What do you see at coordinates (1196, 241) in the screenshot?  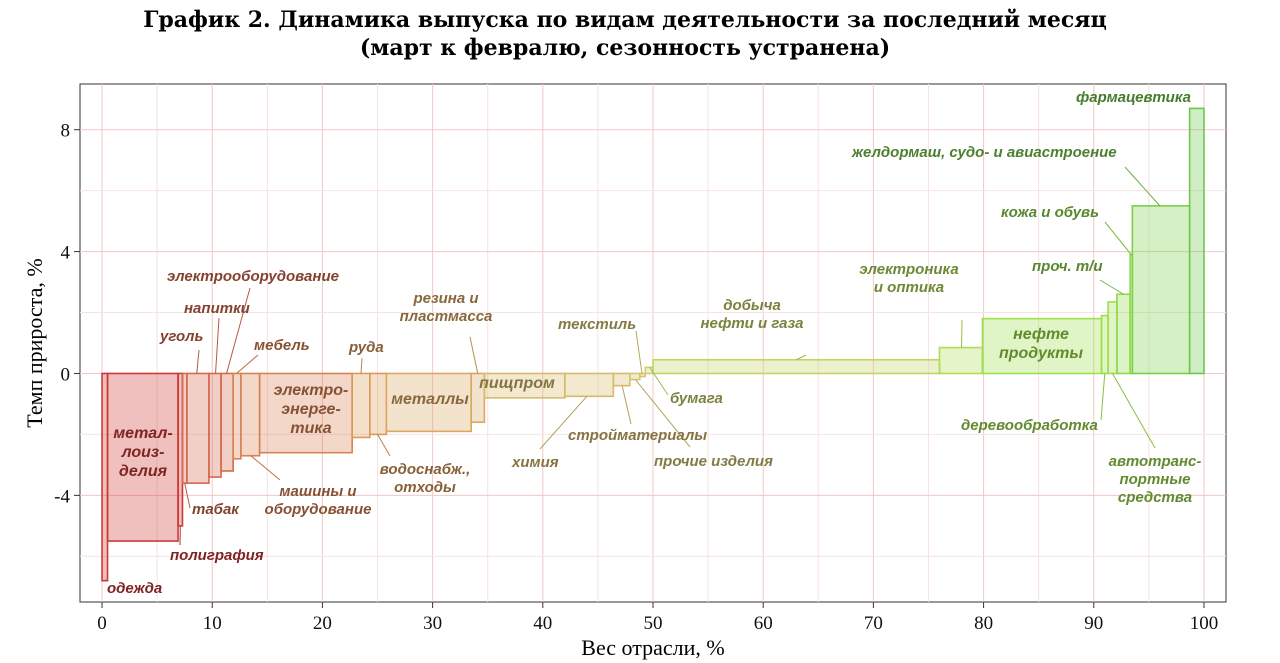 I see `bar-фармацевтика` at bounding box center [1196, 241].